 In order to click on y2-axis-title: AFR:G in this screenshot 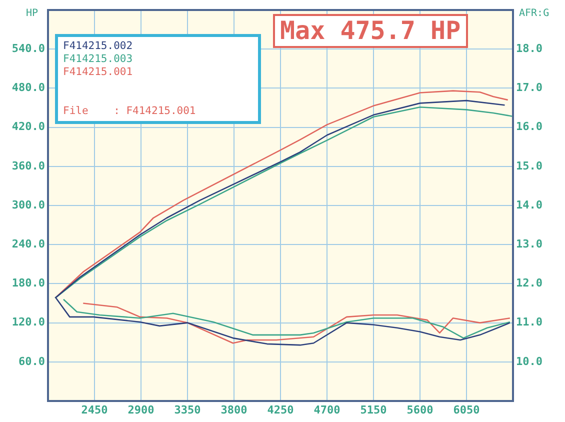, I will do `click(534, 13)`.